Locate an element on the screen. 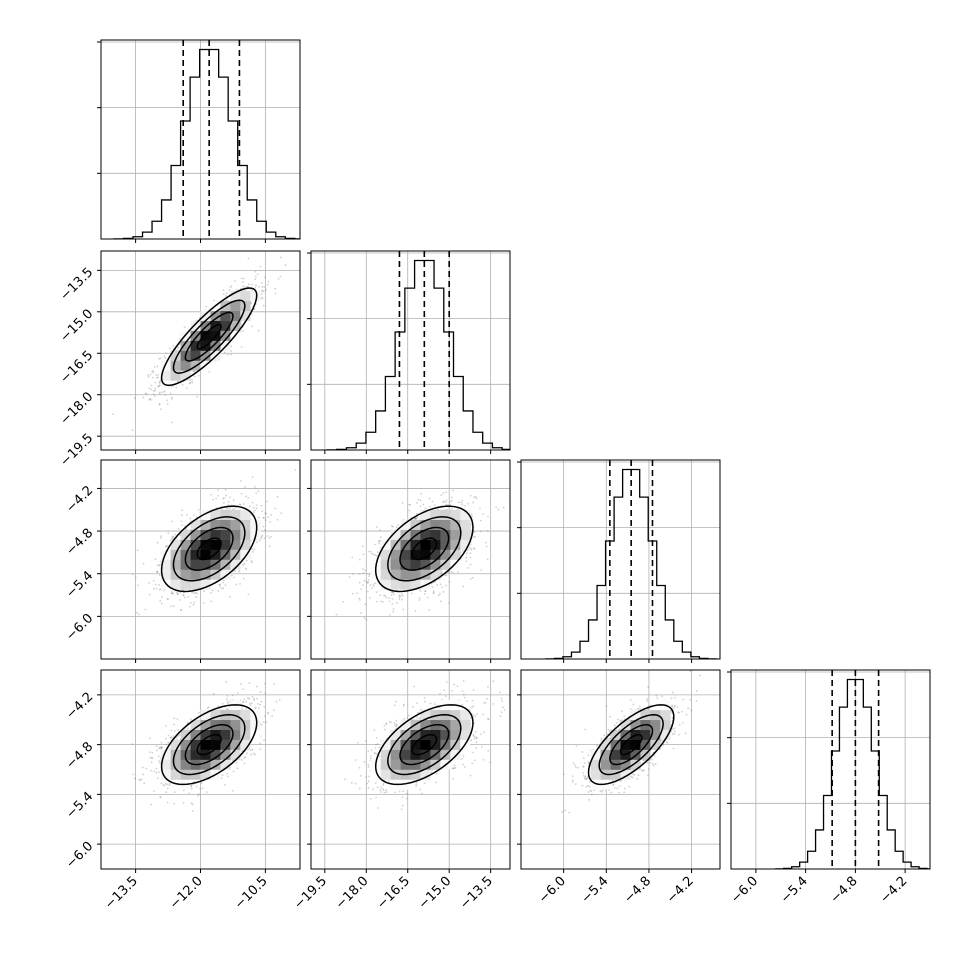 This screenshot has height=970, width=970. y-tick-label: −15.0 is located at coordinates (77, 326).